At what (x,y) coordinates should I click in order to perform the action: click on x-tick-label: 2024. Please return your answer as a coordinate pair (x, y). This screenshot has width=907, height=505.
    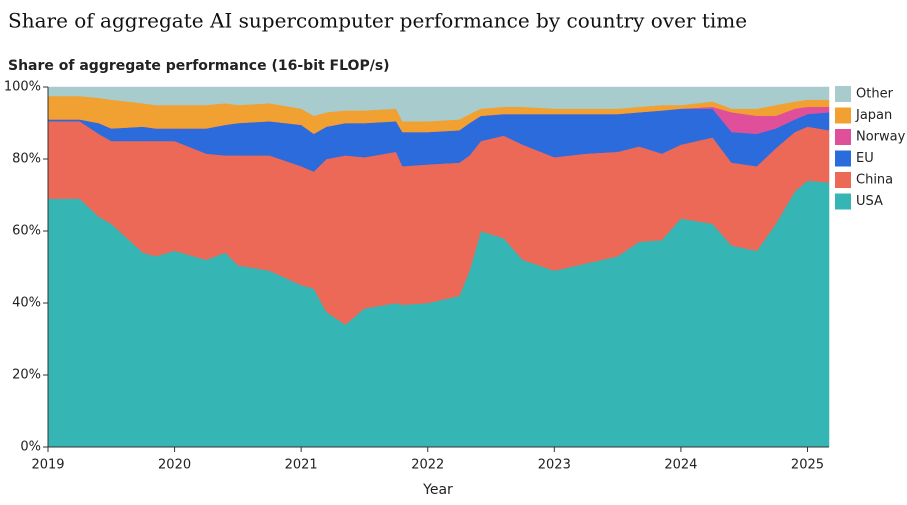
    Looking at the image, I should click on (680, 465).